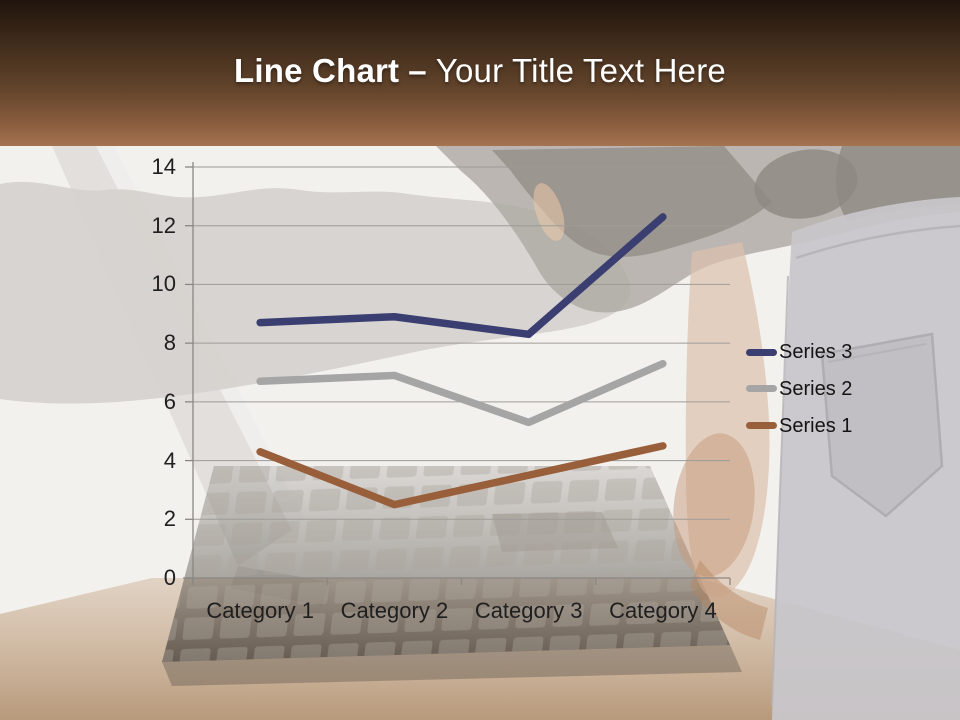  Describe the element at coordinates (580, 70) in the screenshot. I see `title-regular-text: Your Title Text Here` at that location.